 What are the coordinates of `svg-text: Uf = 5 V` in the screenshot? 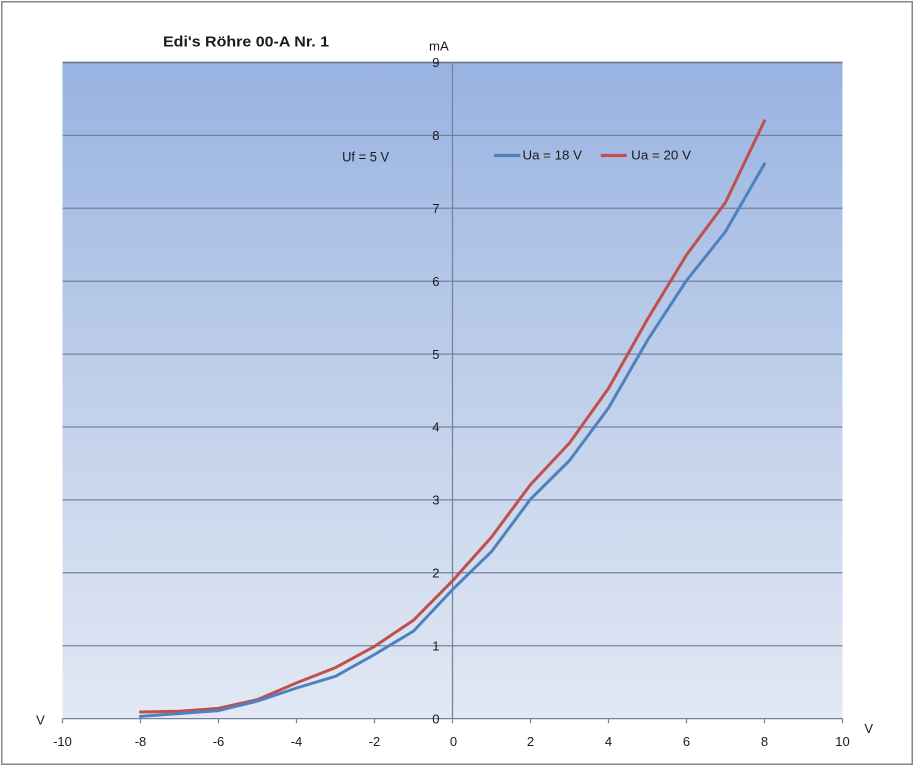 It's located at (365, 156).